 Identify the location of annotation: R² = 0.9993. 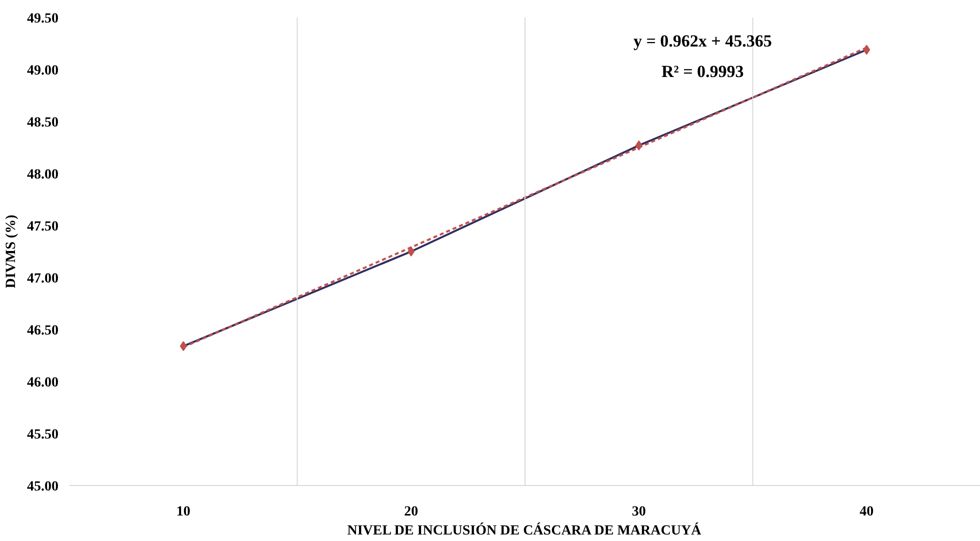
(702, 71).